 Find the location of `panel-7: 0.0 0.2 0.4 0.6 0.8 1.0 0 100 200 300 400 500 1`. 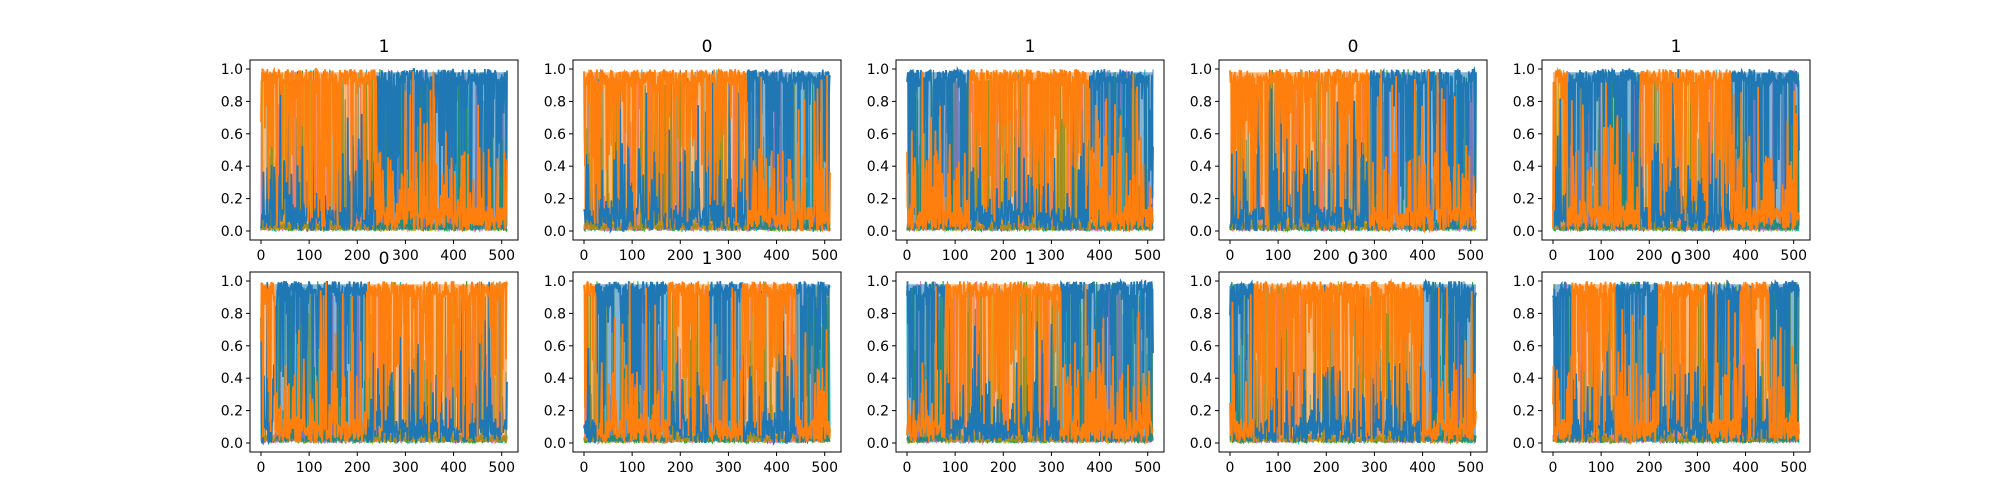

panel-7: 0.0 0.2 0.4 0.6 0.8 1.0 0 100 200 300 400 500 1 is located at coordinates (693, 362).